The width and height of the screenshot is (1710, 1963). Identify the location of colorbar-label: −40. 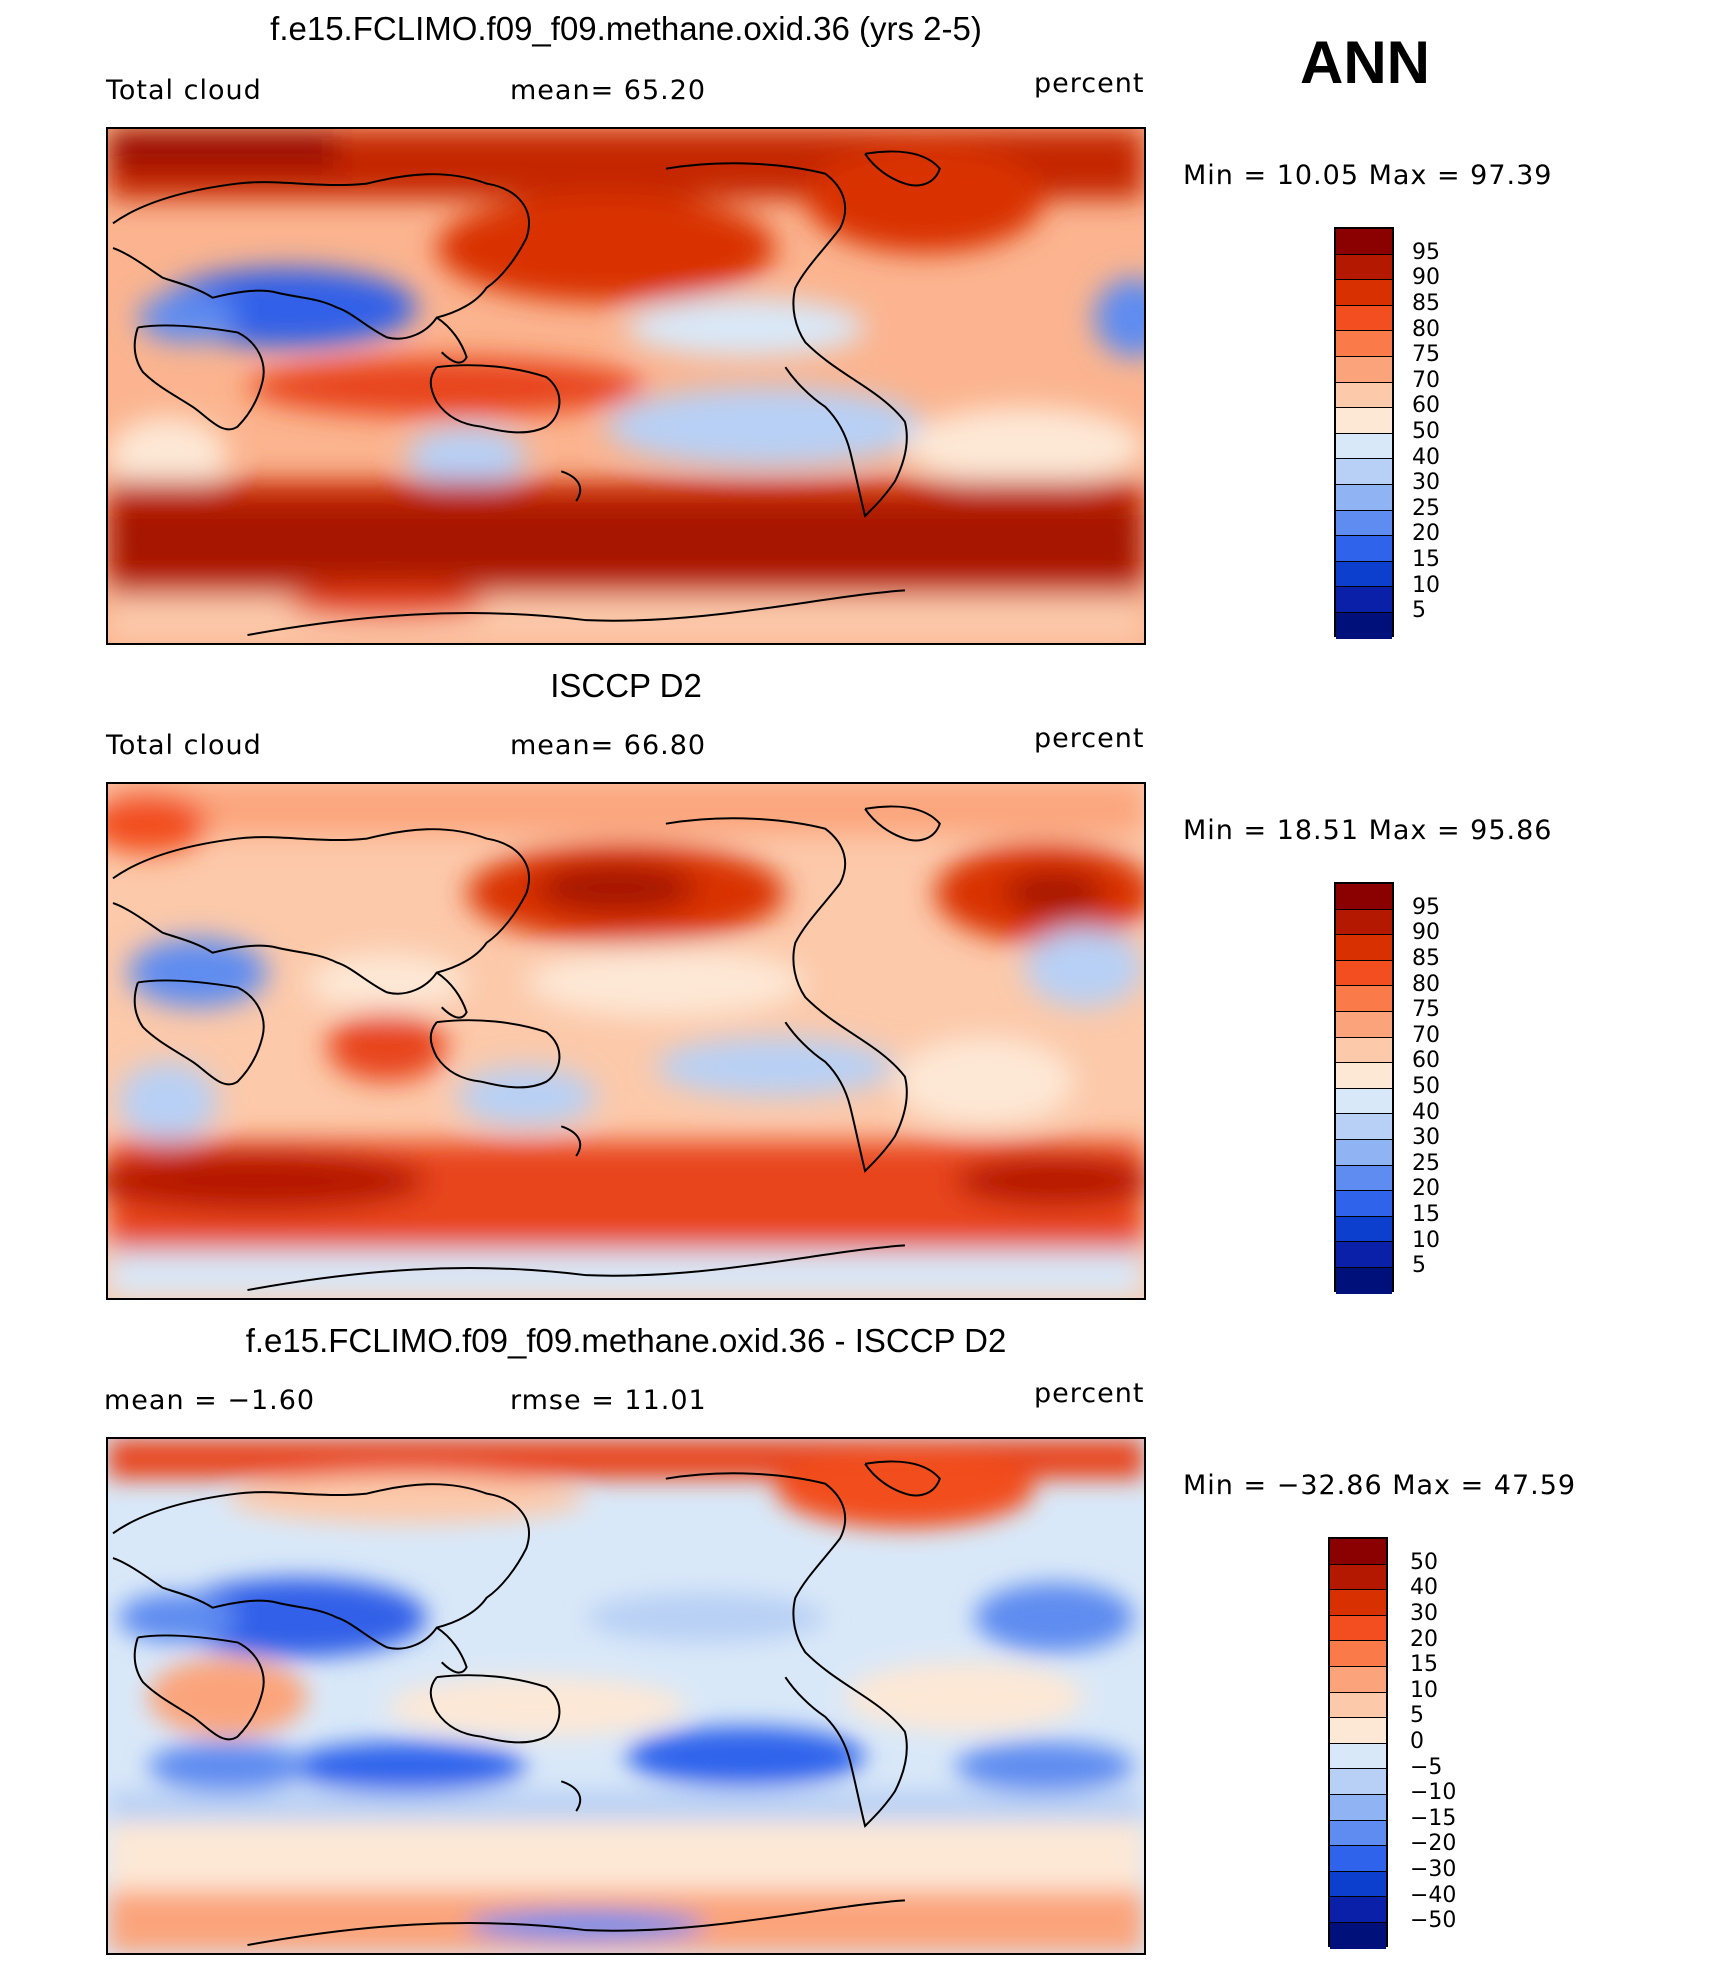
(1433, 1895).